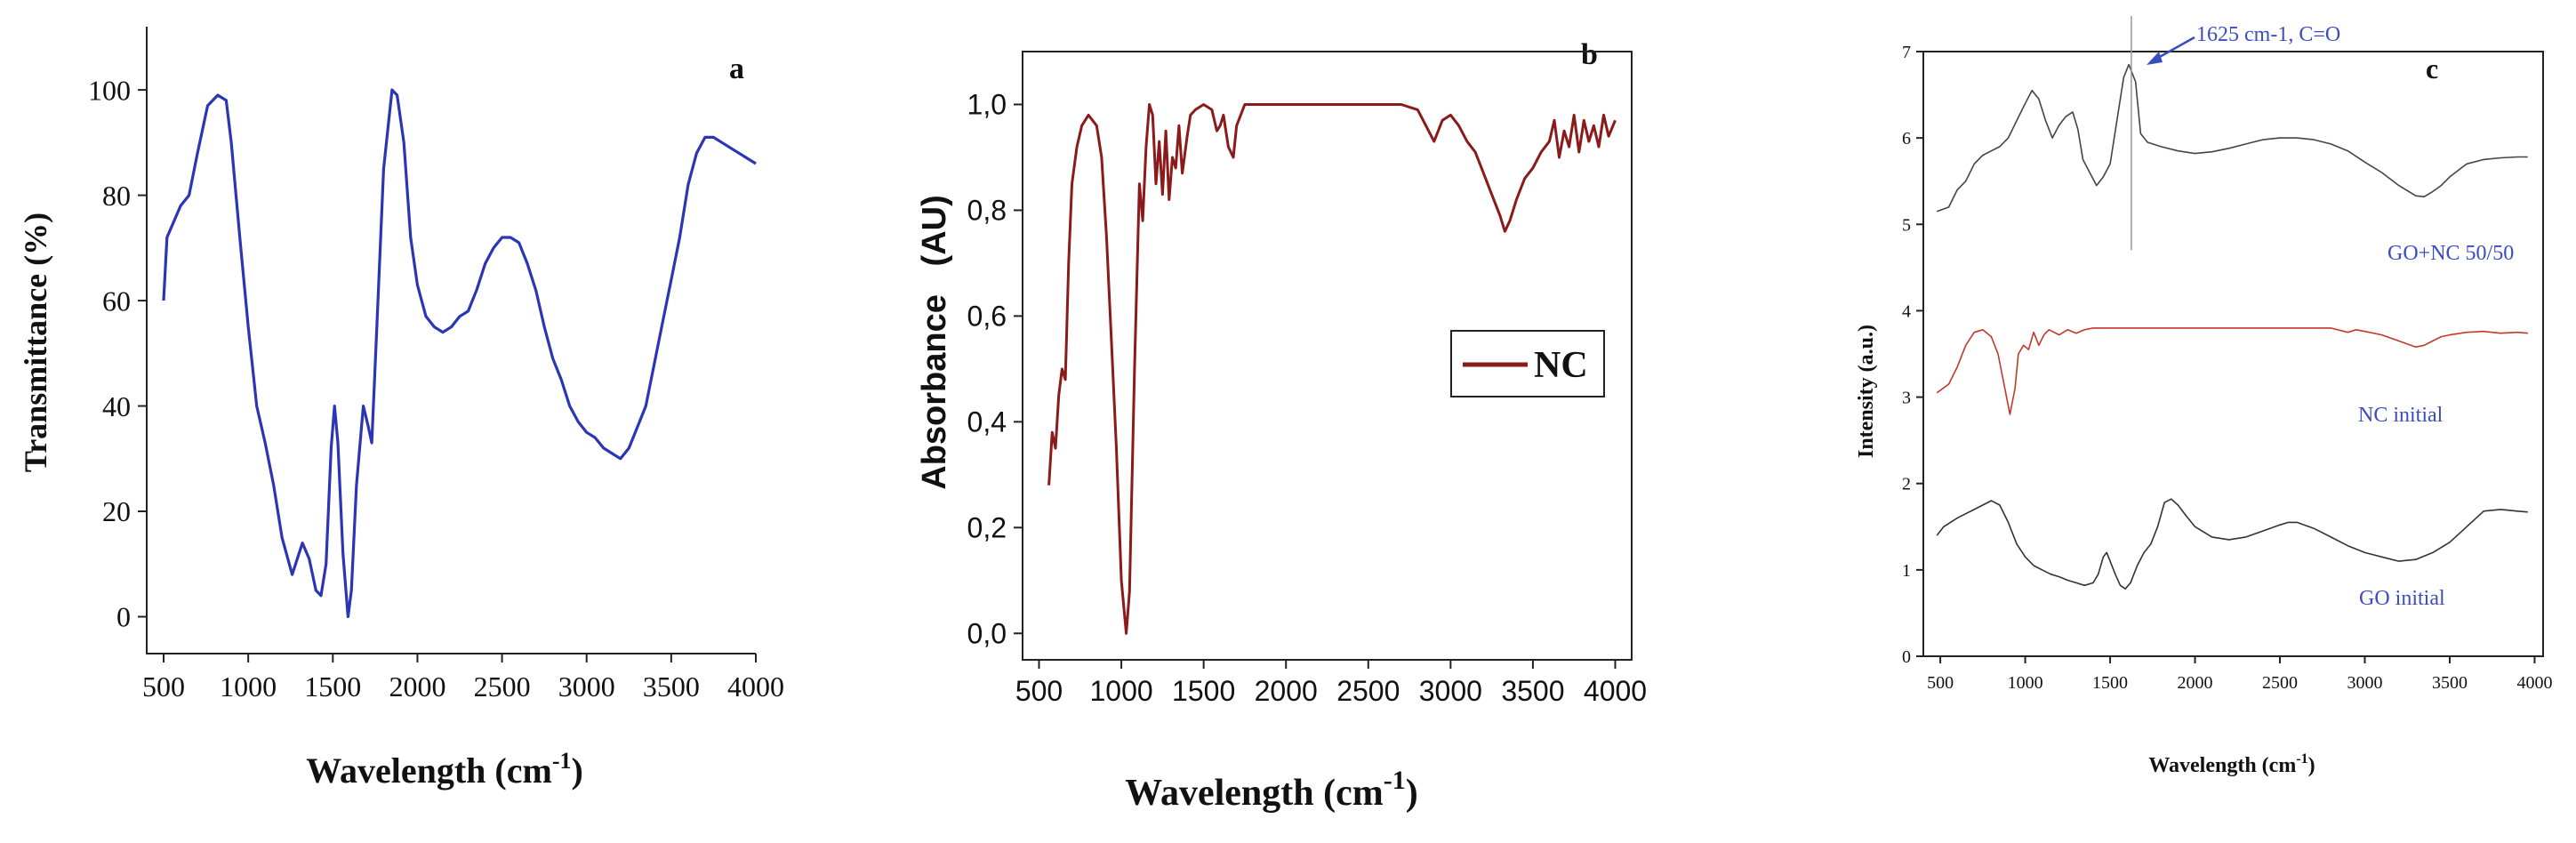 This screenshot has height=843, width=2576. I want to click on series-line-nc, so click(1332, 369).